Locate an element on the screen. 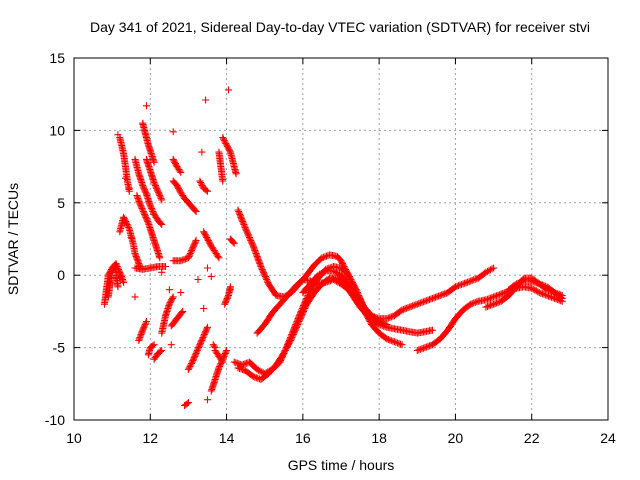 The height and width of the screenshot is (480, 640). x-tick-label: 18 is located at coordinates (379, 438).